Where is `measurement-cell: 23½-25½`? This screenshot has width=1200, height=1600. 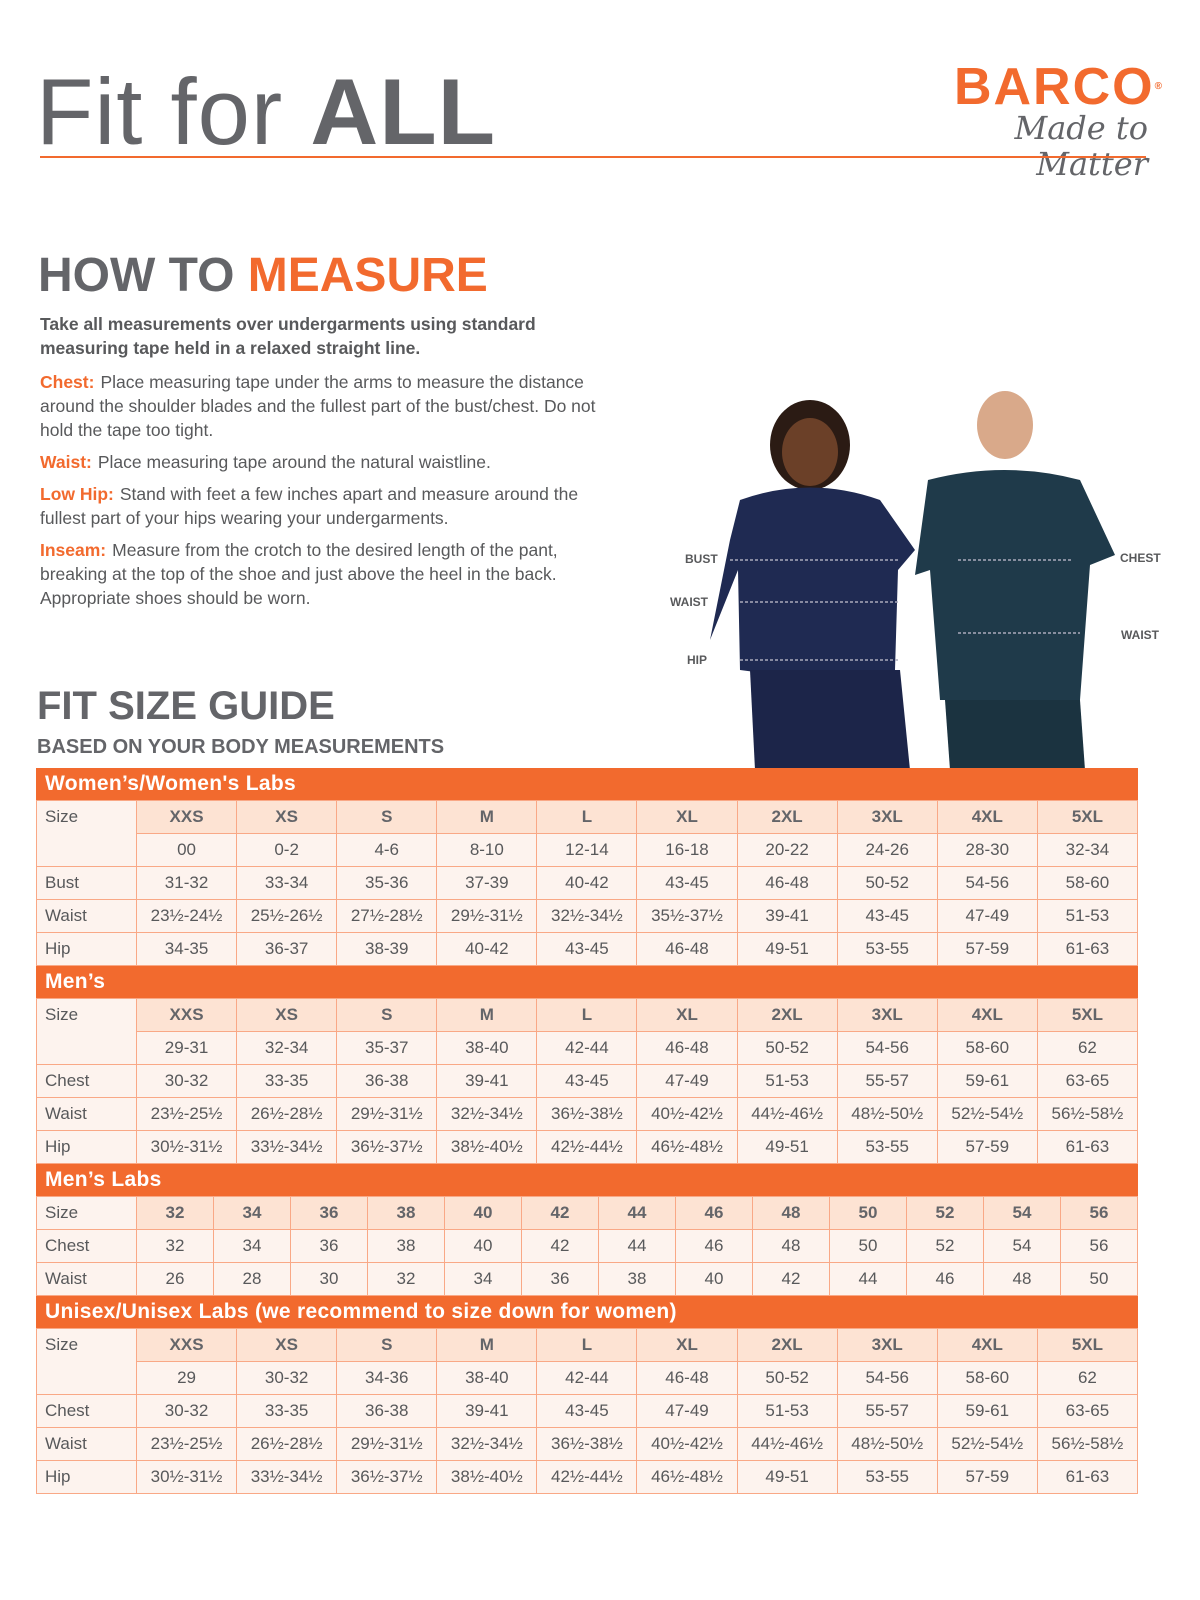 measurement-cell: 23½-25½ is located at coordinates (186, 1444).